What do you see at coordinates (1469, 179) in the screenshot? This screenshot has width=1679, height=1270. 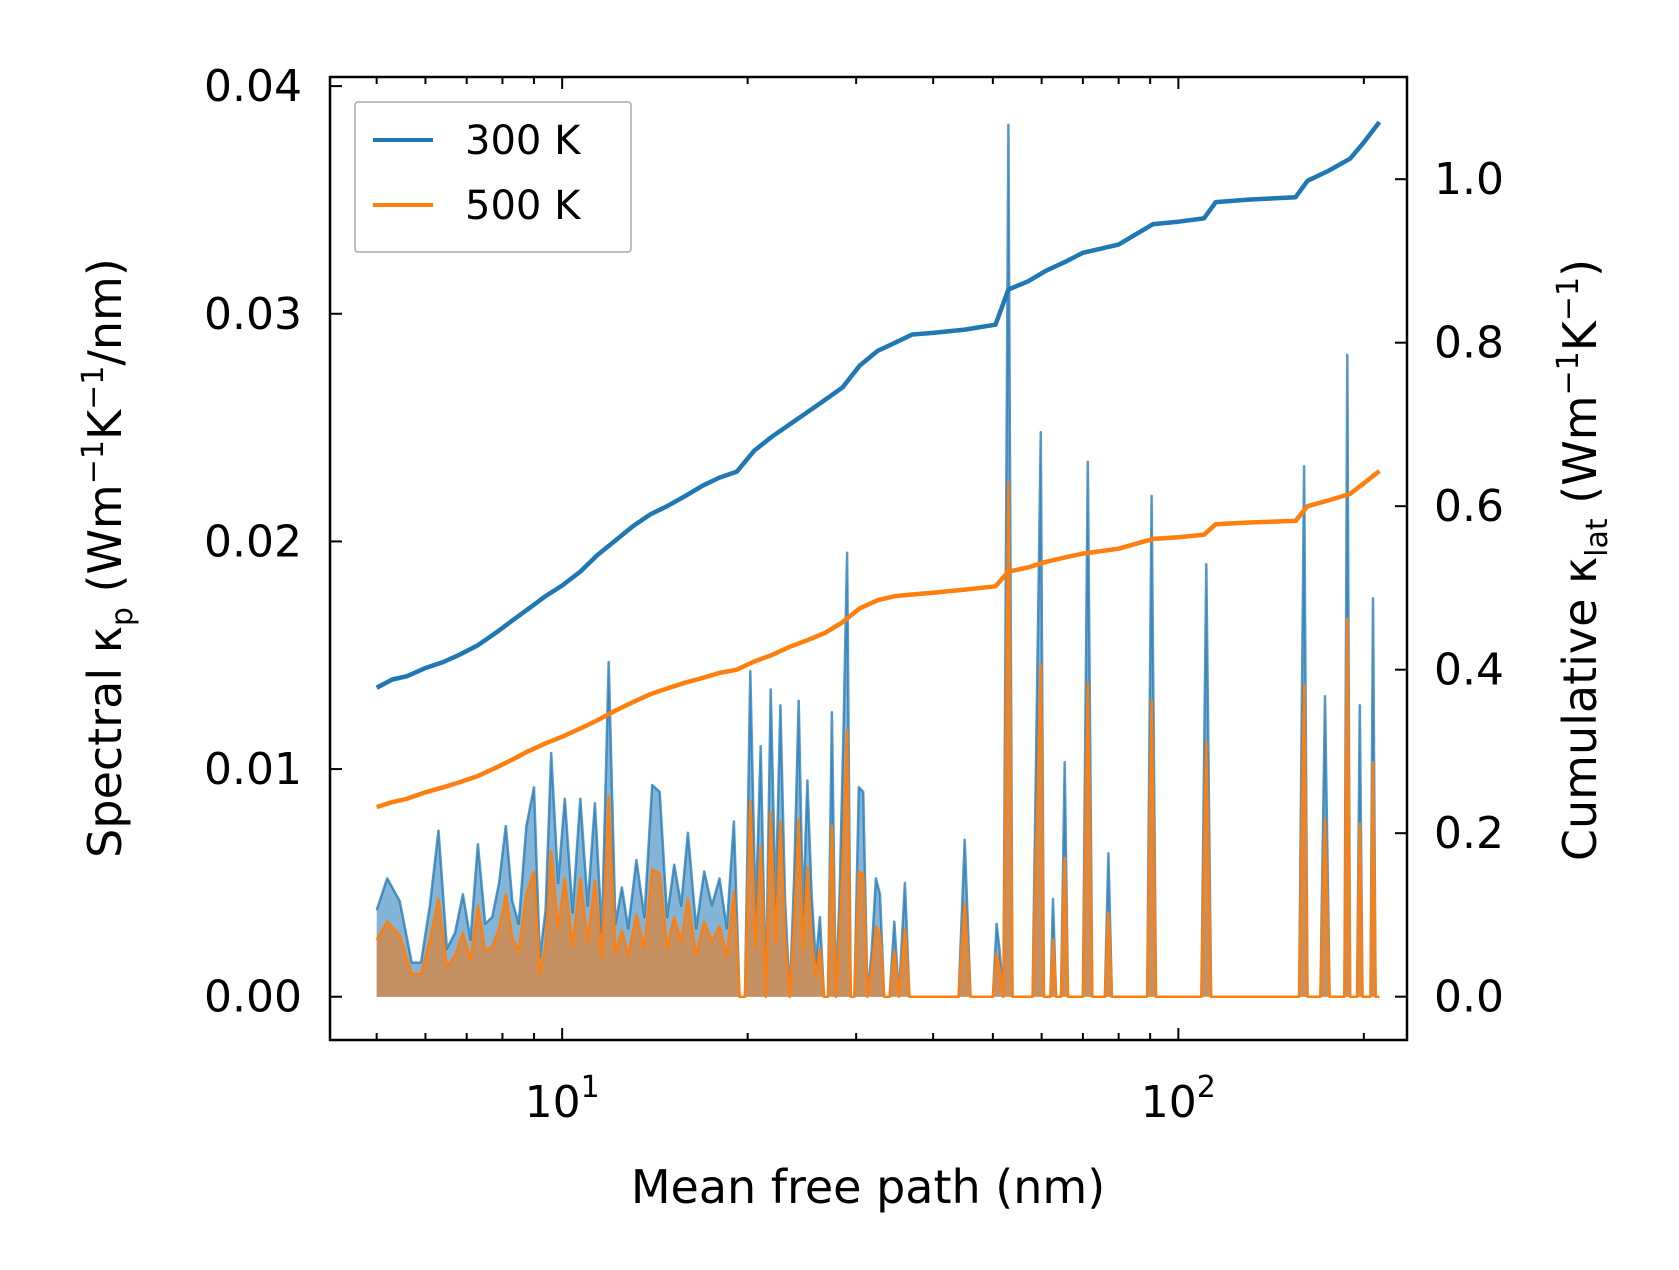 I see `y-tick-label-right: 1.0` at bounding box center [1469, 179].